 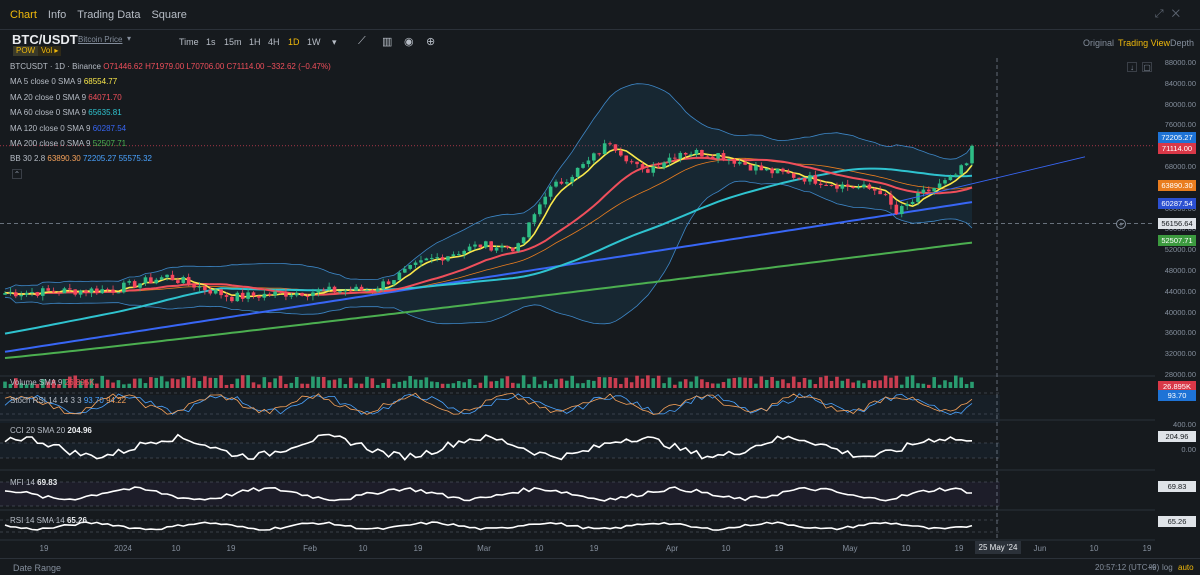 I want to click on fullscreen-icon: ▢, so click(x=1147, y=67).